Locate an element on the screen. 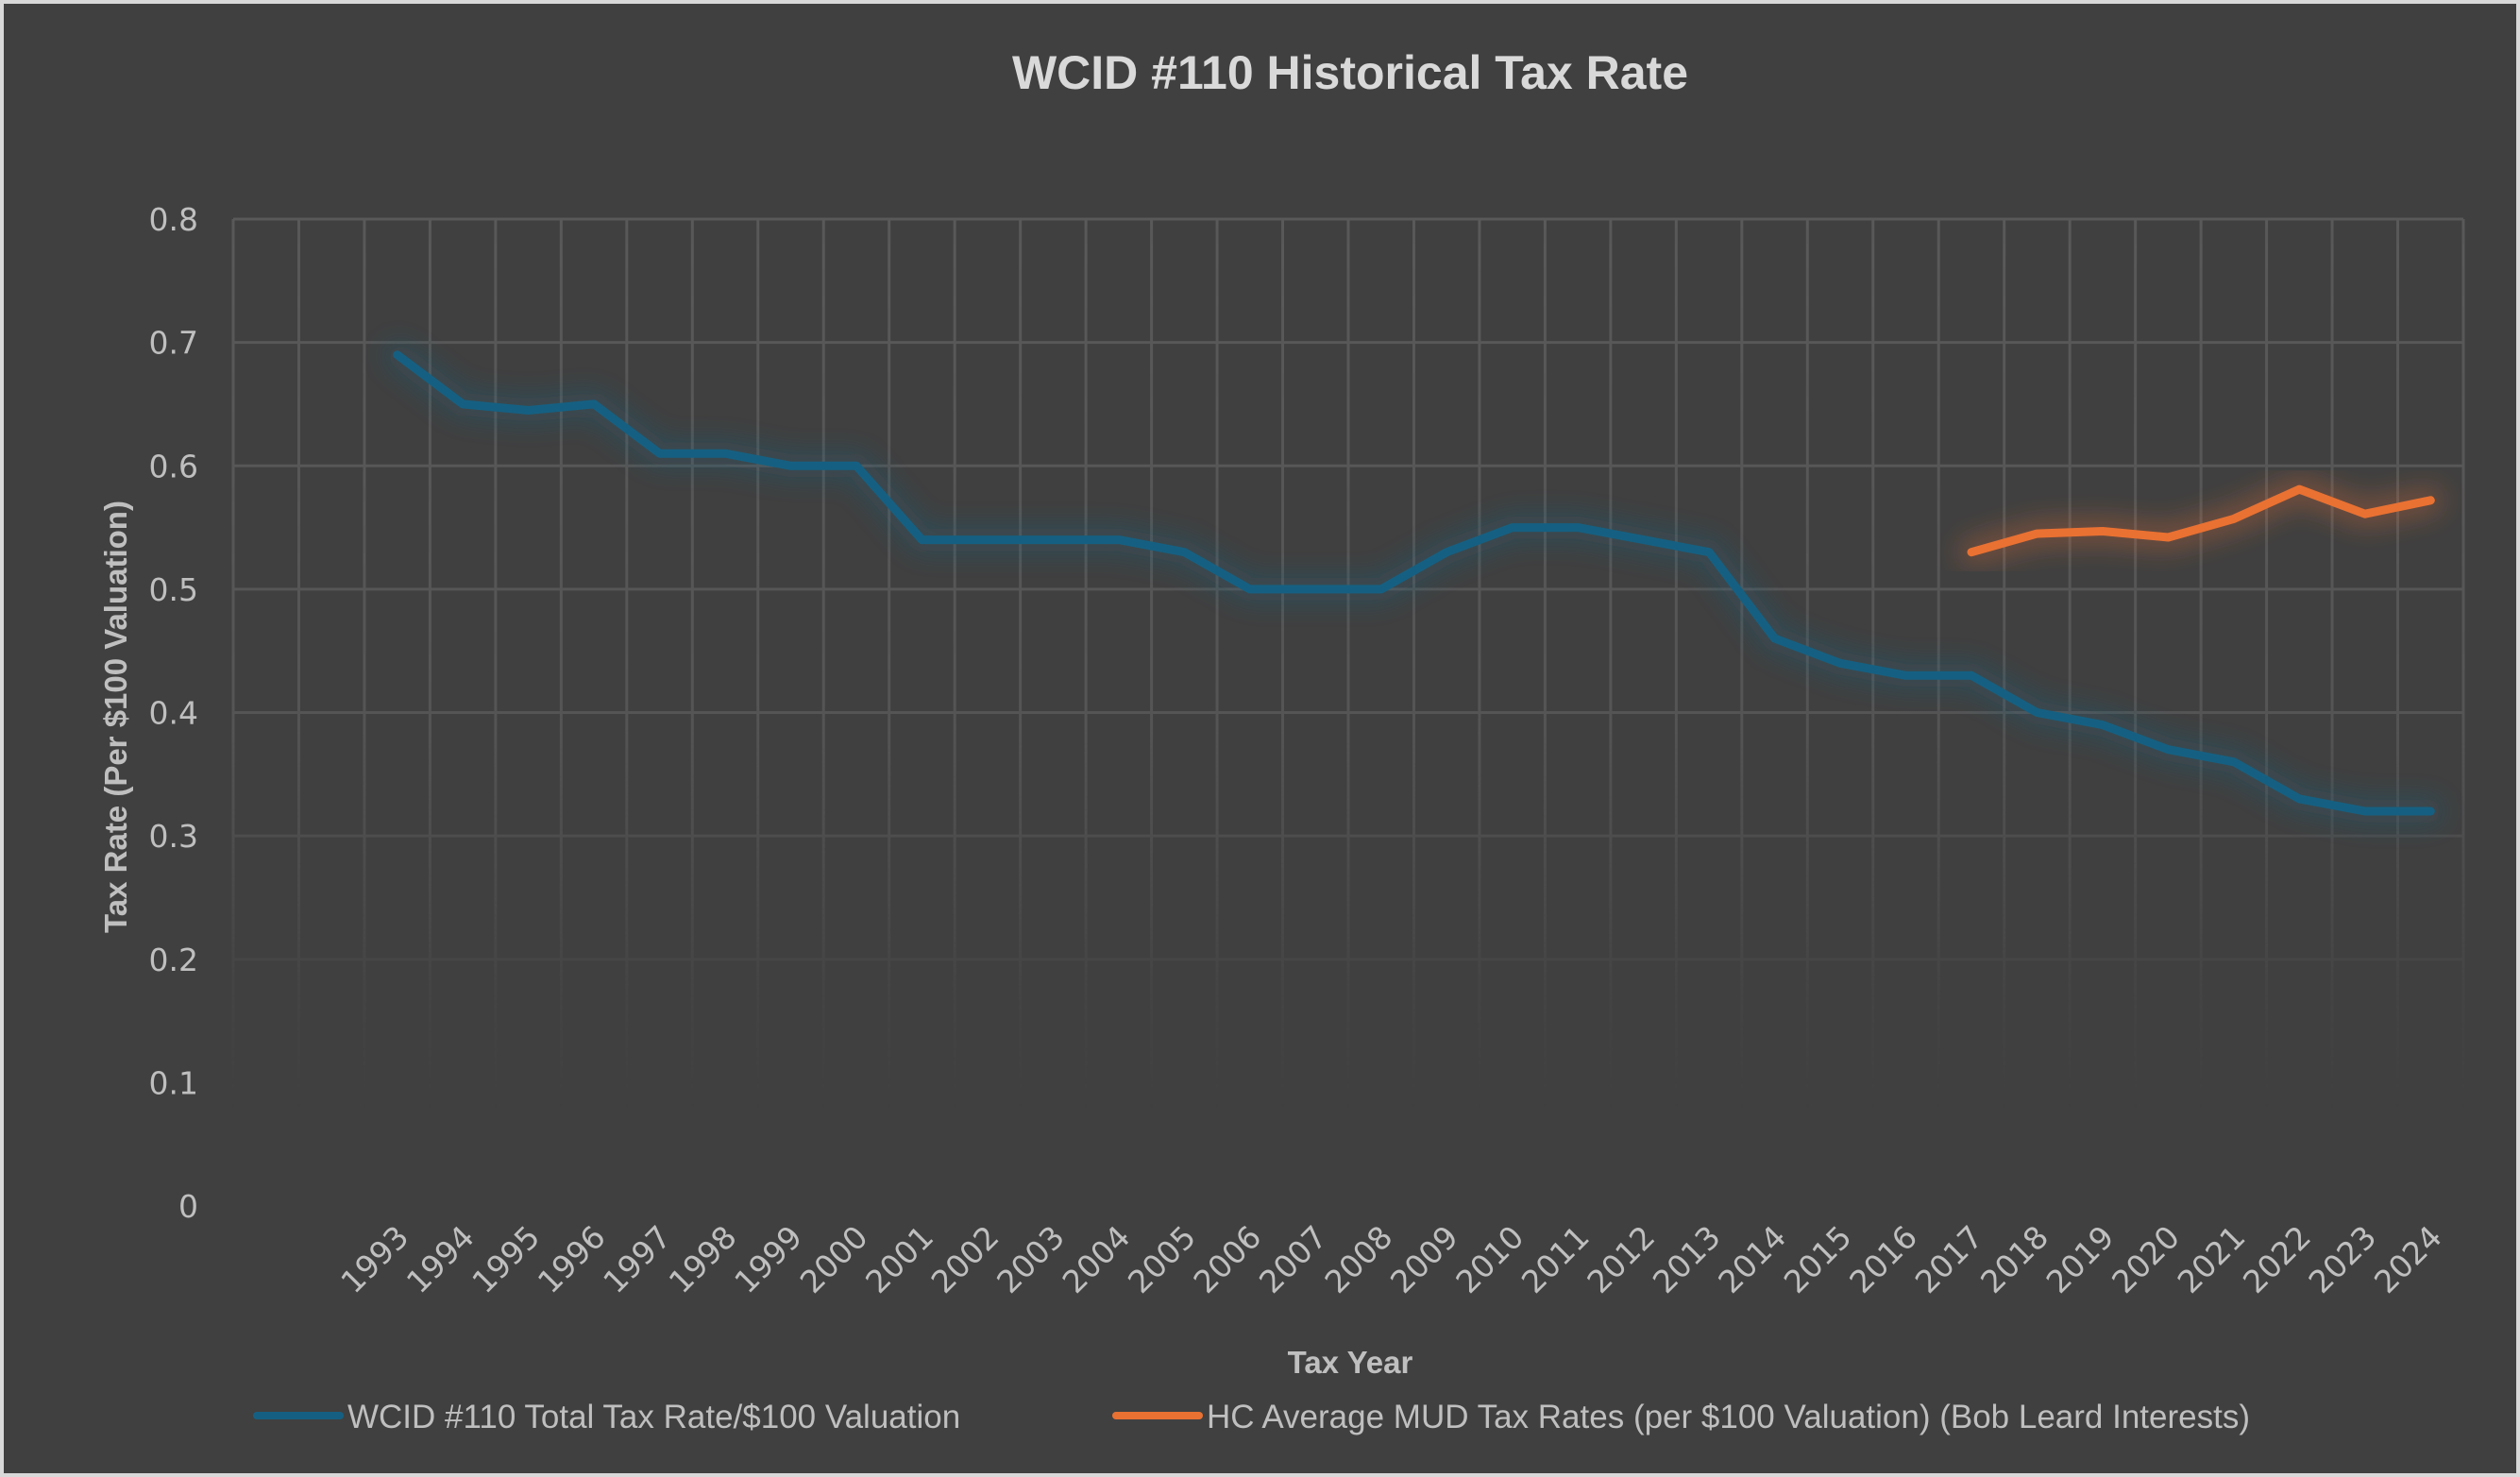 Image resolution: width=2520 pixels, height=1477 pixels. x-tick-label: 2000 is located at coordinates (834, 1259).